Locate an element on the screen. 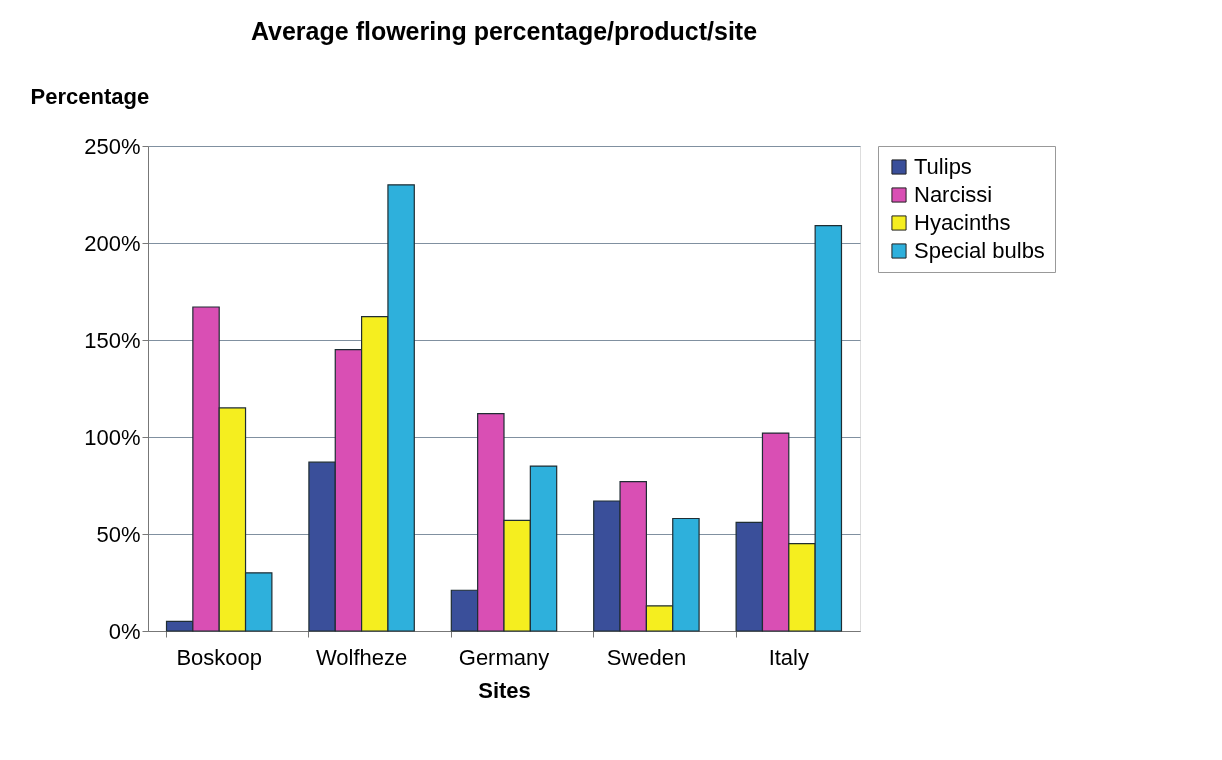  y-tick-label: 150% is located at coordinates (112, 340).